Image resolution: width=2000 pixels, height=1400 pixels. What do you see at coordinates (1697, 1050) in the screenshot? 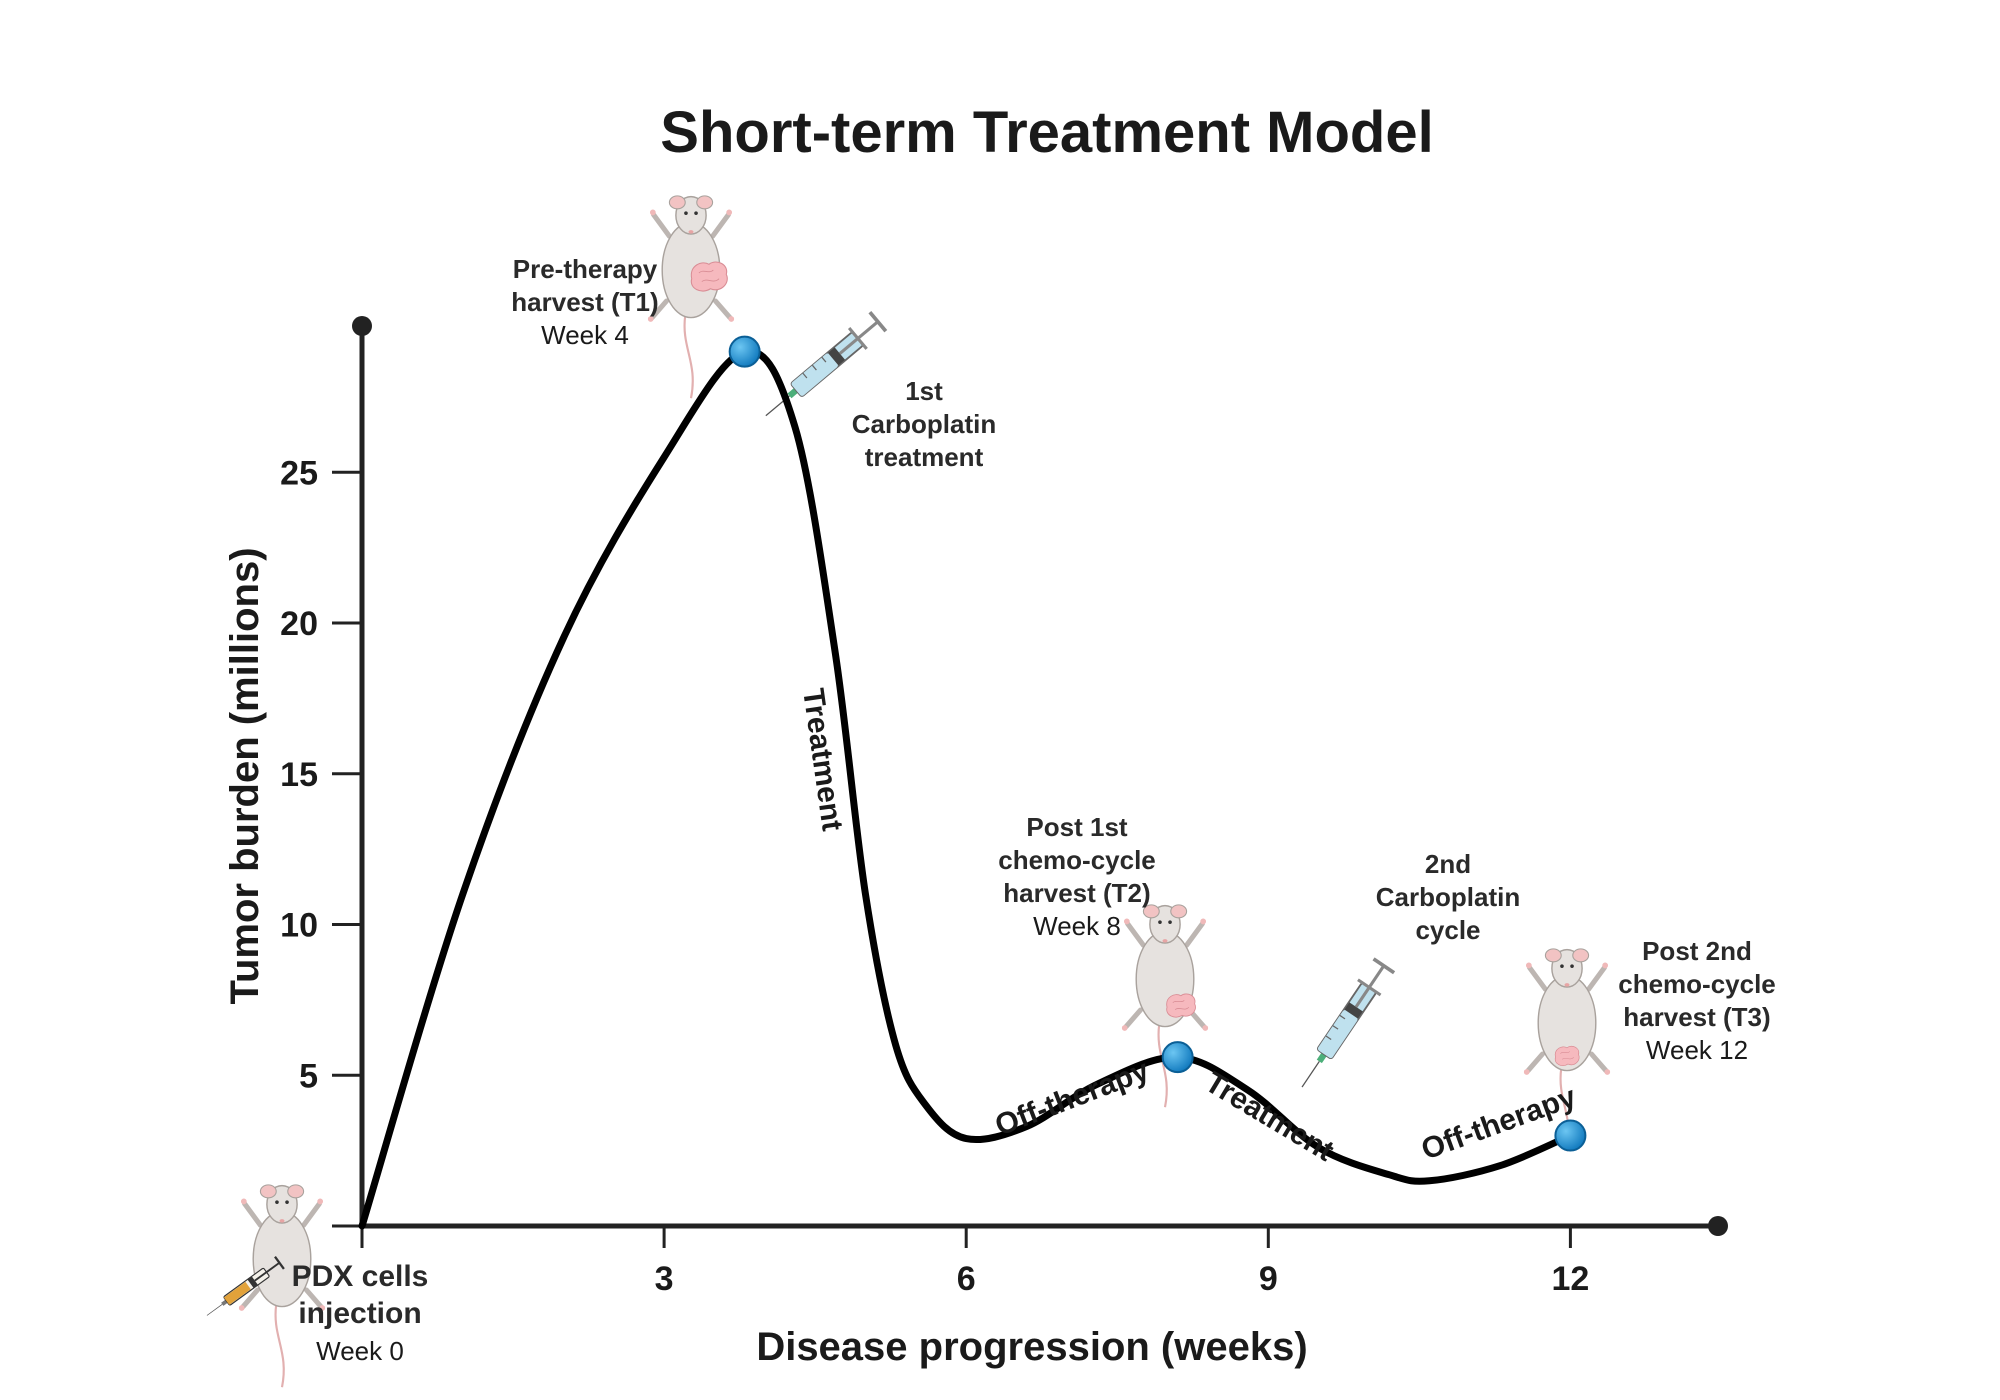
I see `annotation-t3-week: Week 12` at bounding box center [1697, 1050].